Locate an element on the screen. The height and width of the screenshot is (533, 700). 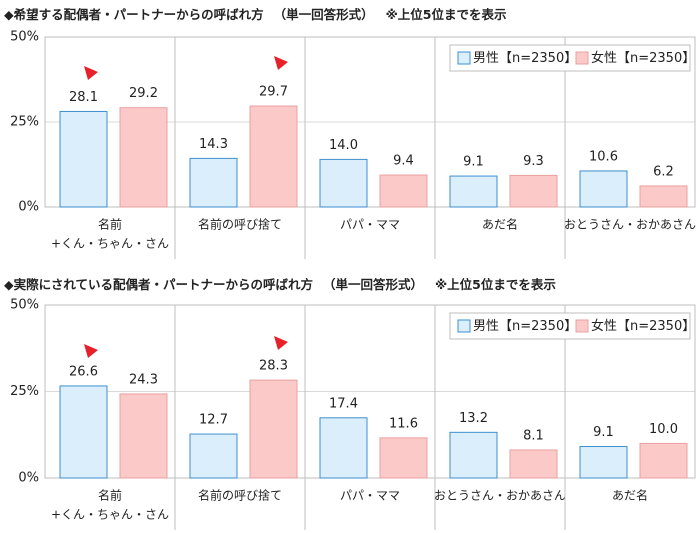
value-label: 10.6 is located at coordinates (603, 156).